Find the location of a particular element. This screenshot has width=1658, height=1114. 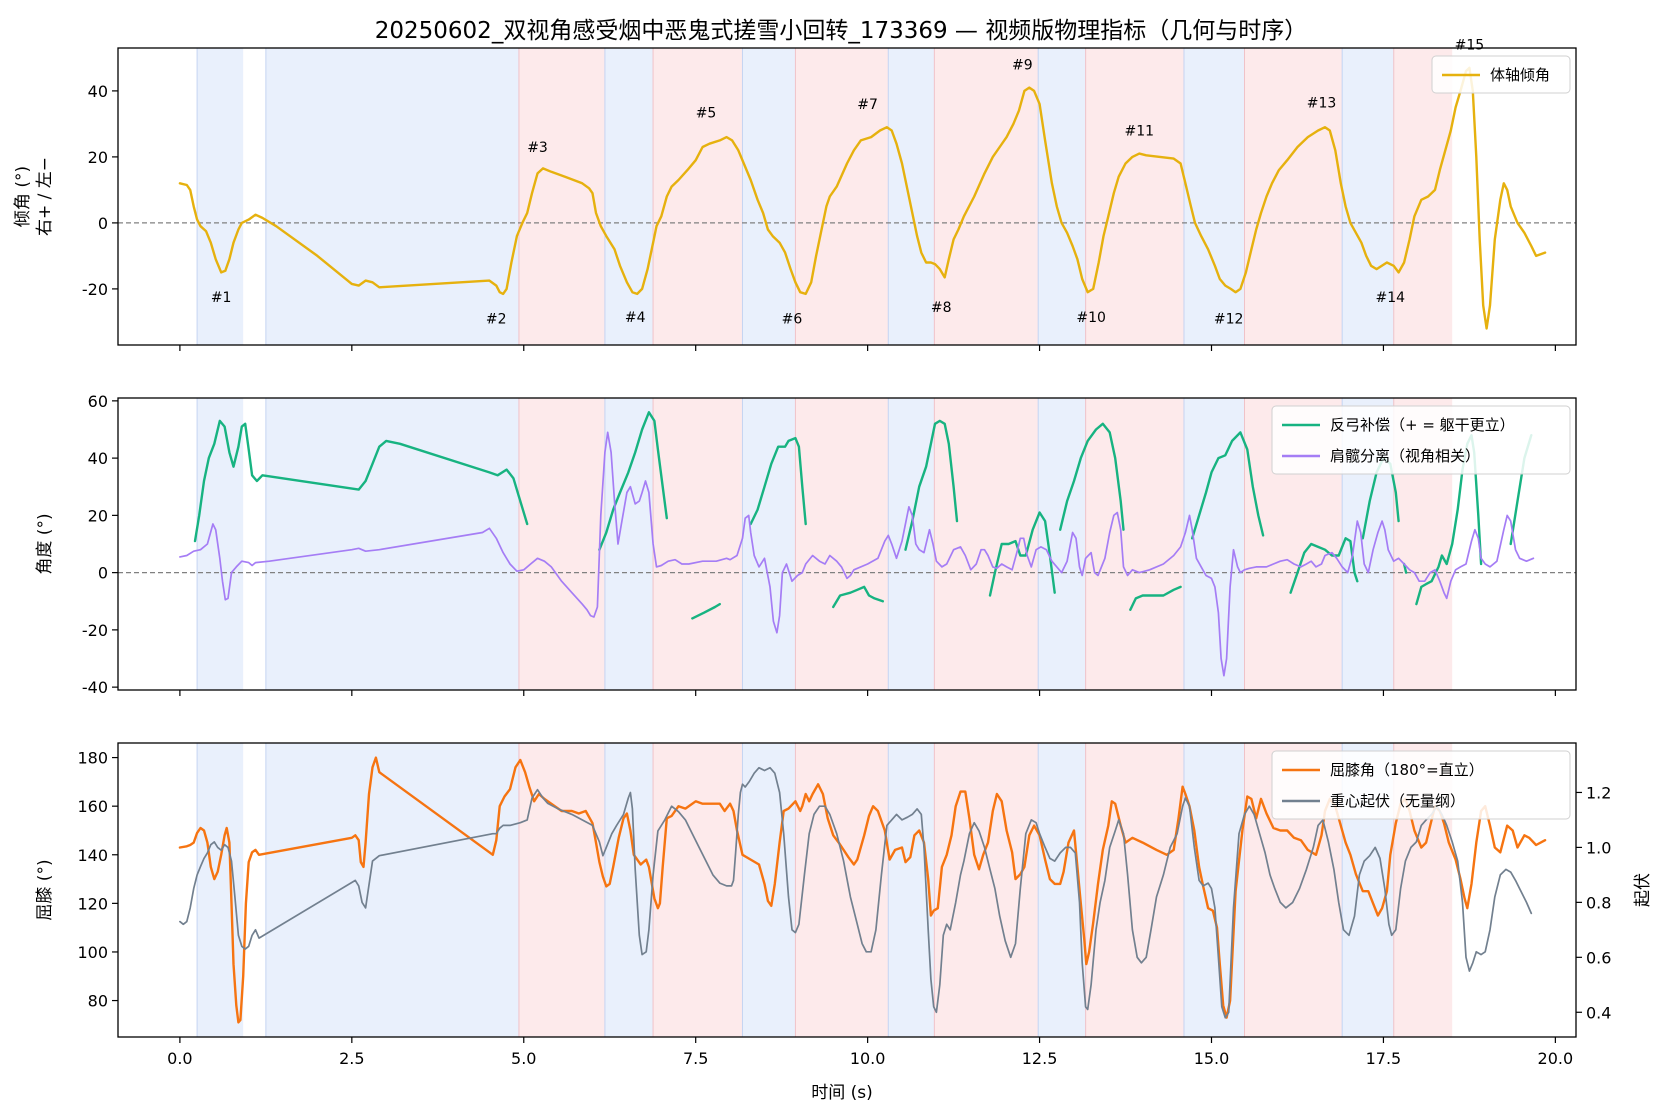

turn-label: #15 is located at coordinates (1470, 46).